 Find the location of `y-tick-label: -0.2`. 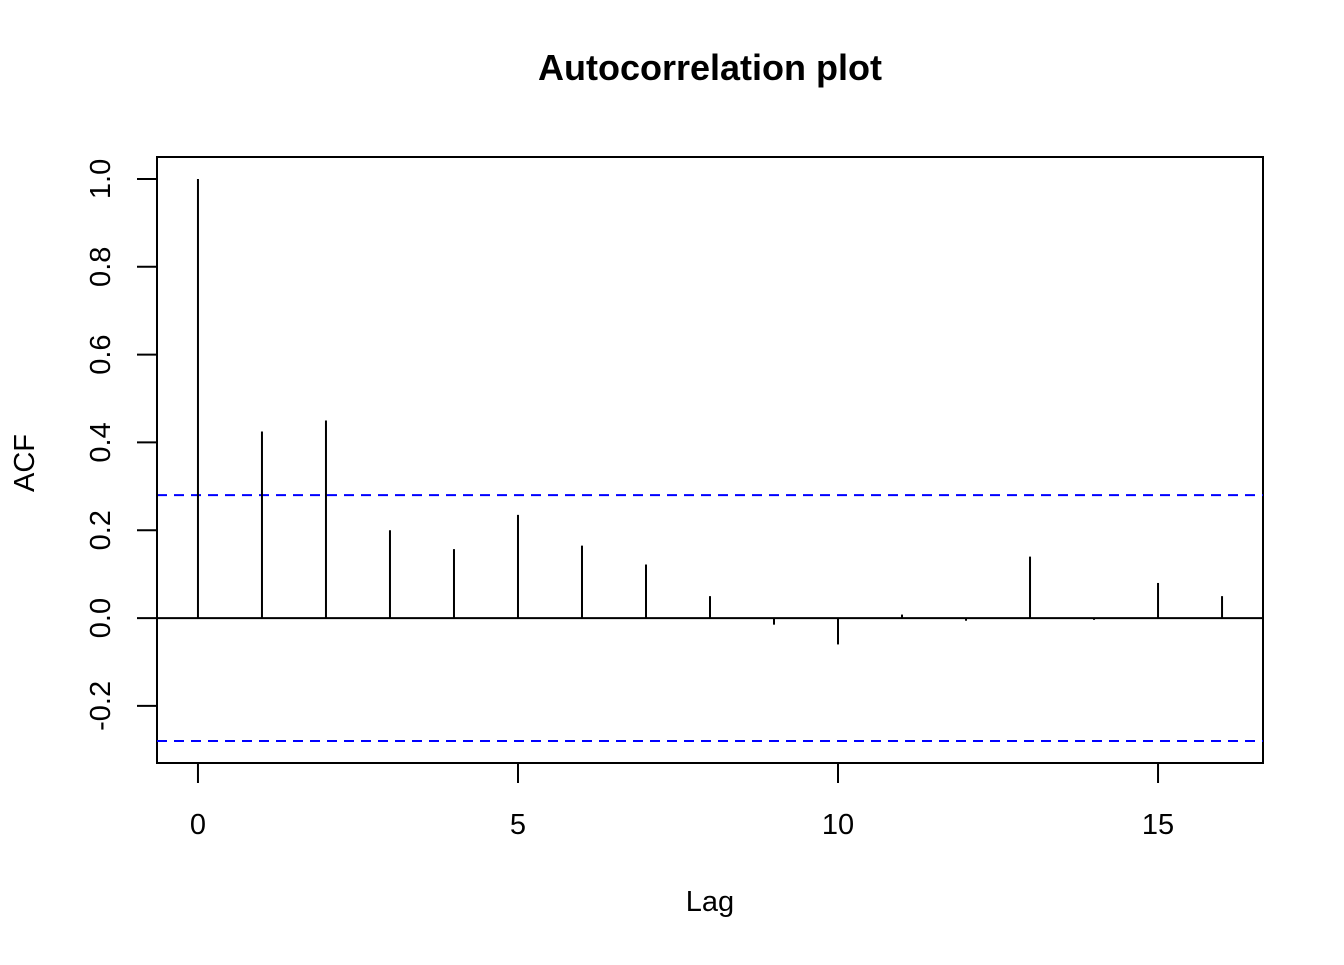

y-tick-label: -0.2 is located at coordinates (101, 706).